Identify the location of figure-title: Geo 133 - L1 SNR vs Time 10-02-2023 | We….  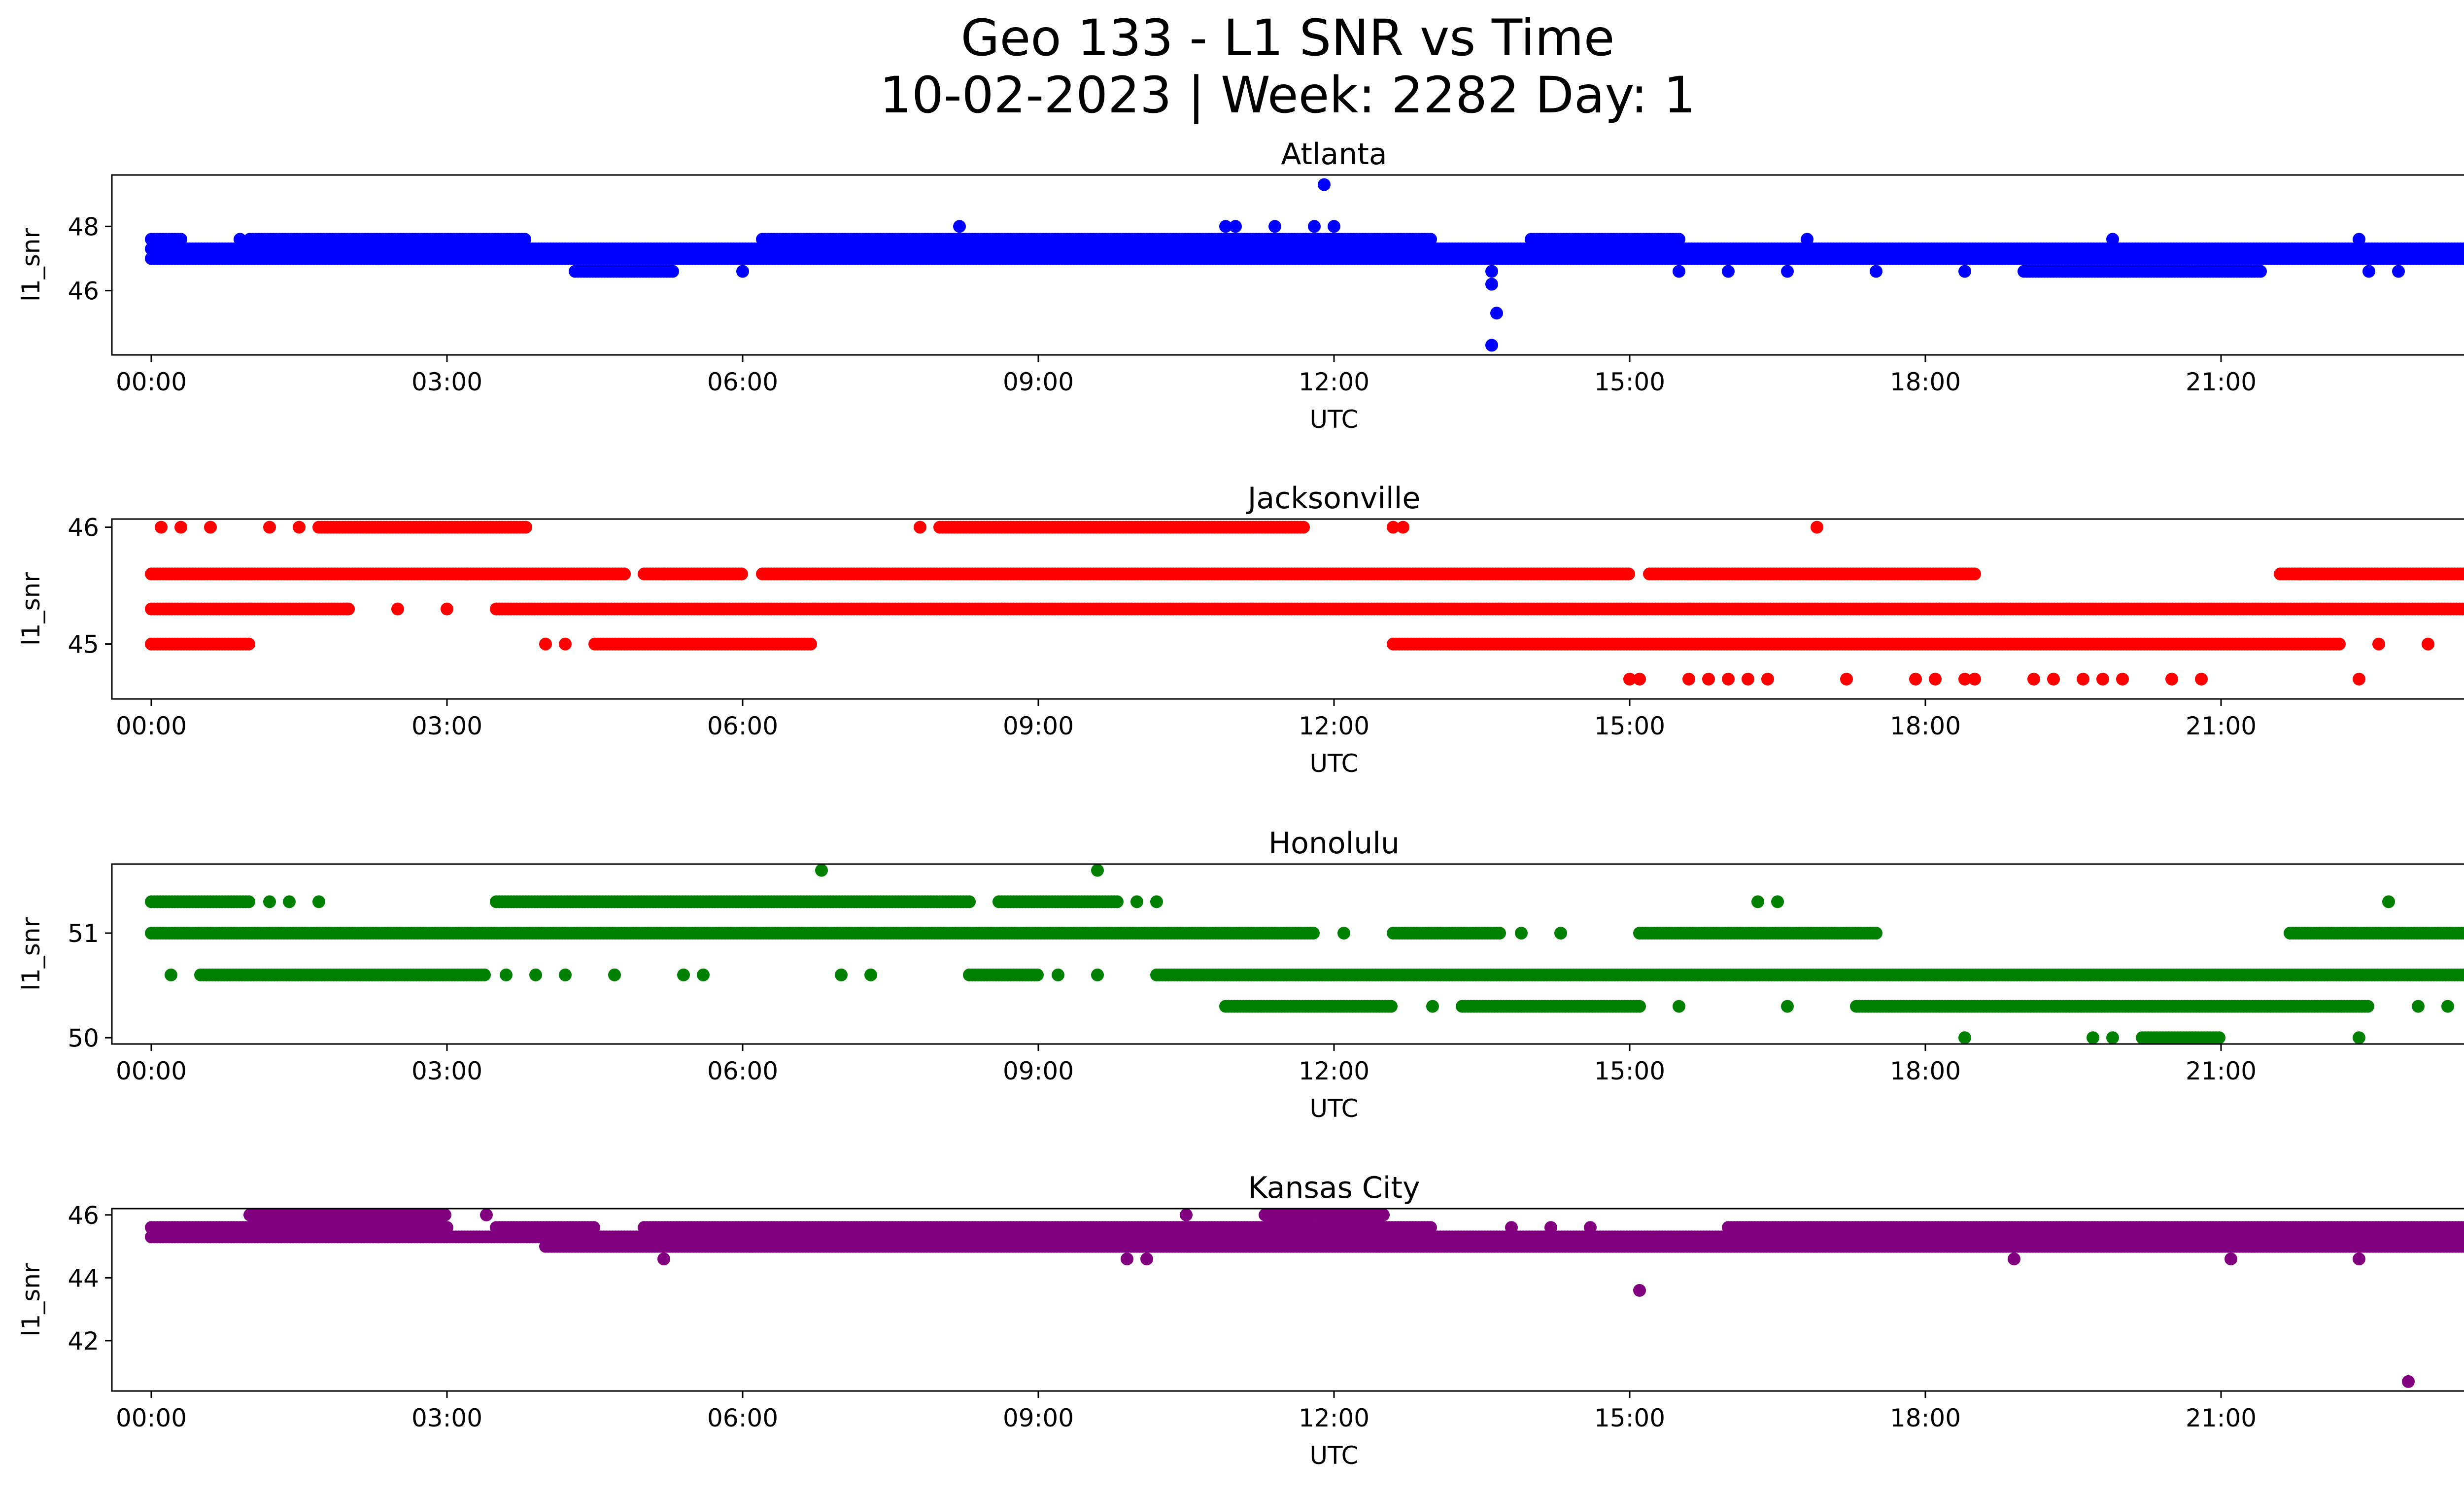
(1232, 67).